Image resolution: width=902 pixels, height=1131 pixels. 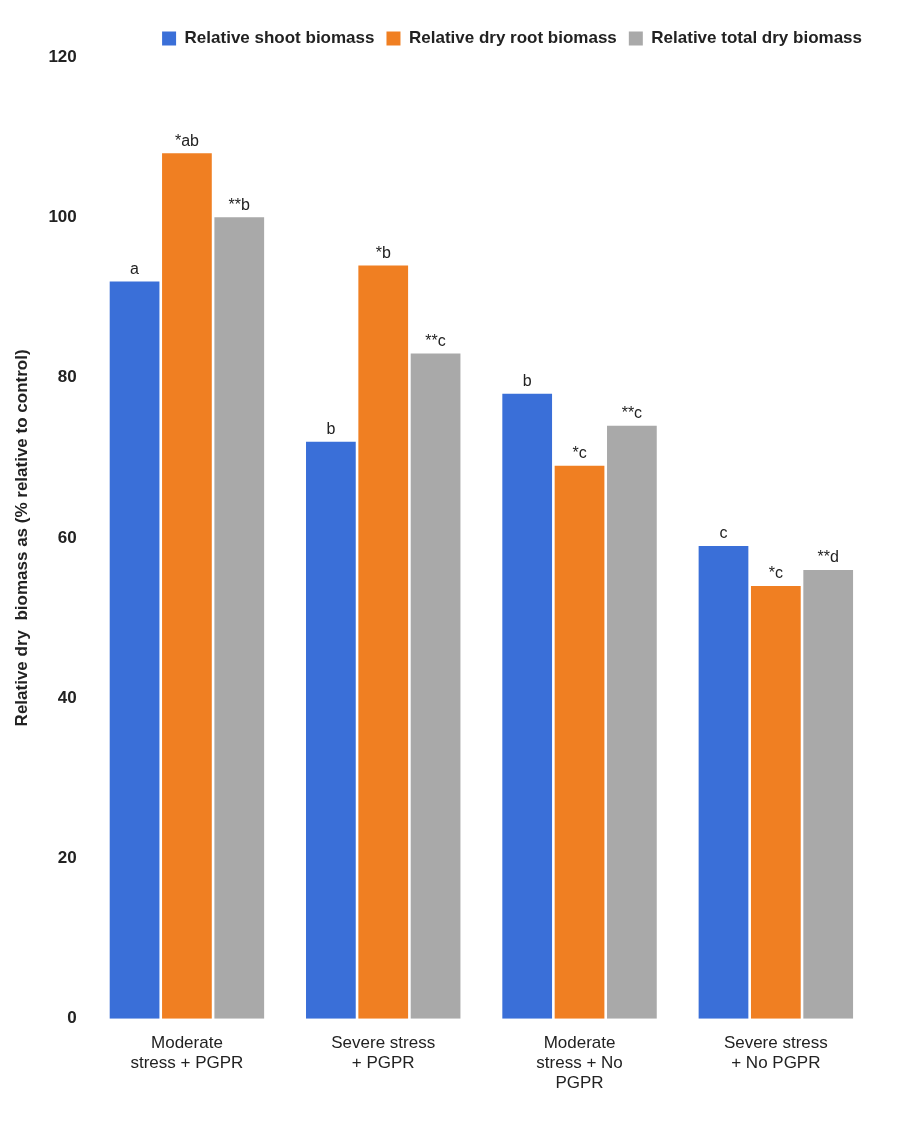 I want to click on data-label: *b, so click(x=383, y=252).